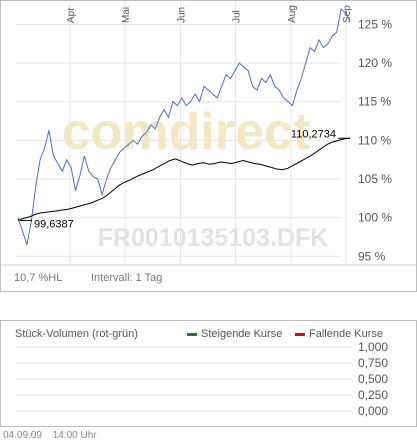 Image resolution: width=417 pixels, height=443 pixels. Describe the element at coordinates (186, 132) in the screenshot. I see `watermark-brand: comdirect` at that location.